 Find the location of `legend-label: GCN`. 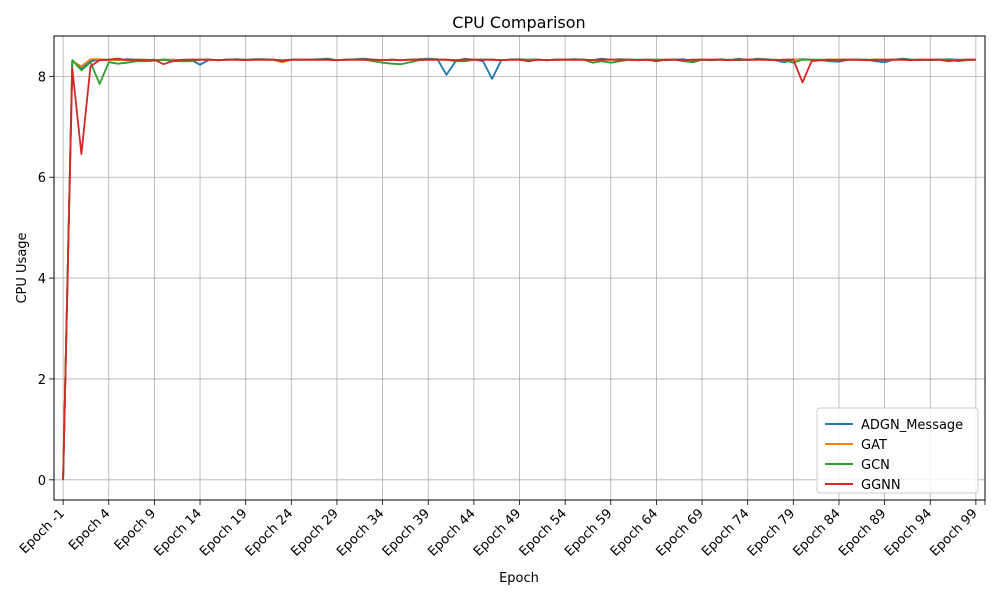

legend-label: GCN is located at coordinates (875, 465).